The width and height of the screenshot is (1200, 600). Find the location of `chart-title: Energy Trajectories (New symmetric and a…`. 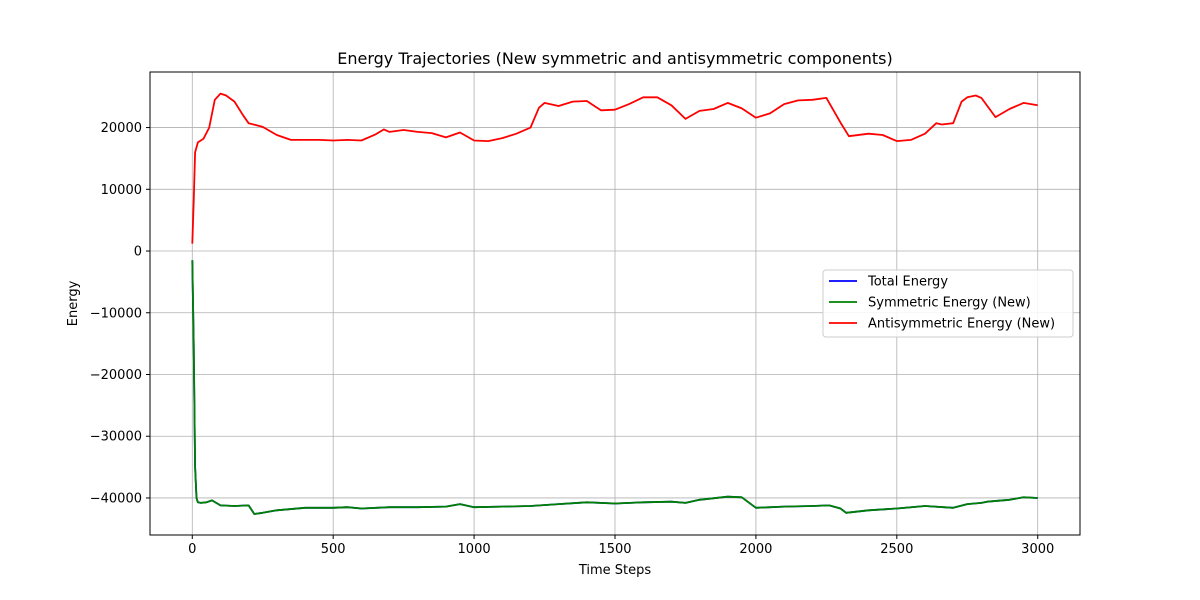

chart-title: Energy Trajectories (New symmetric and a… is located at coordinates (615, 58).